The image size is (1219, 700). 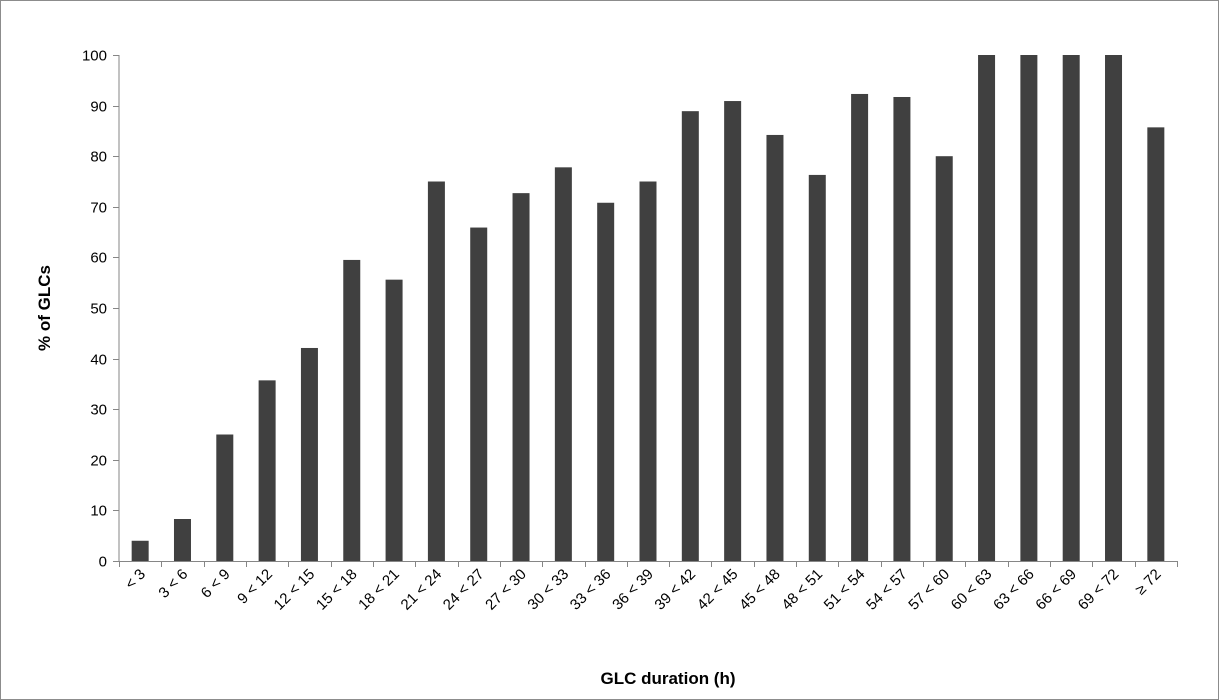 I want to click on y-tick-label: 80, so click(x=98, y=157).